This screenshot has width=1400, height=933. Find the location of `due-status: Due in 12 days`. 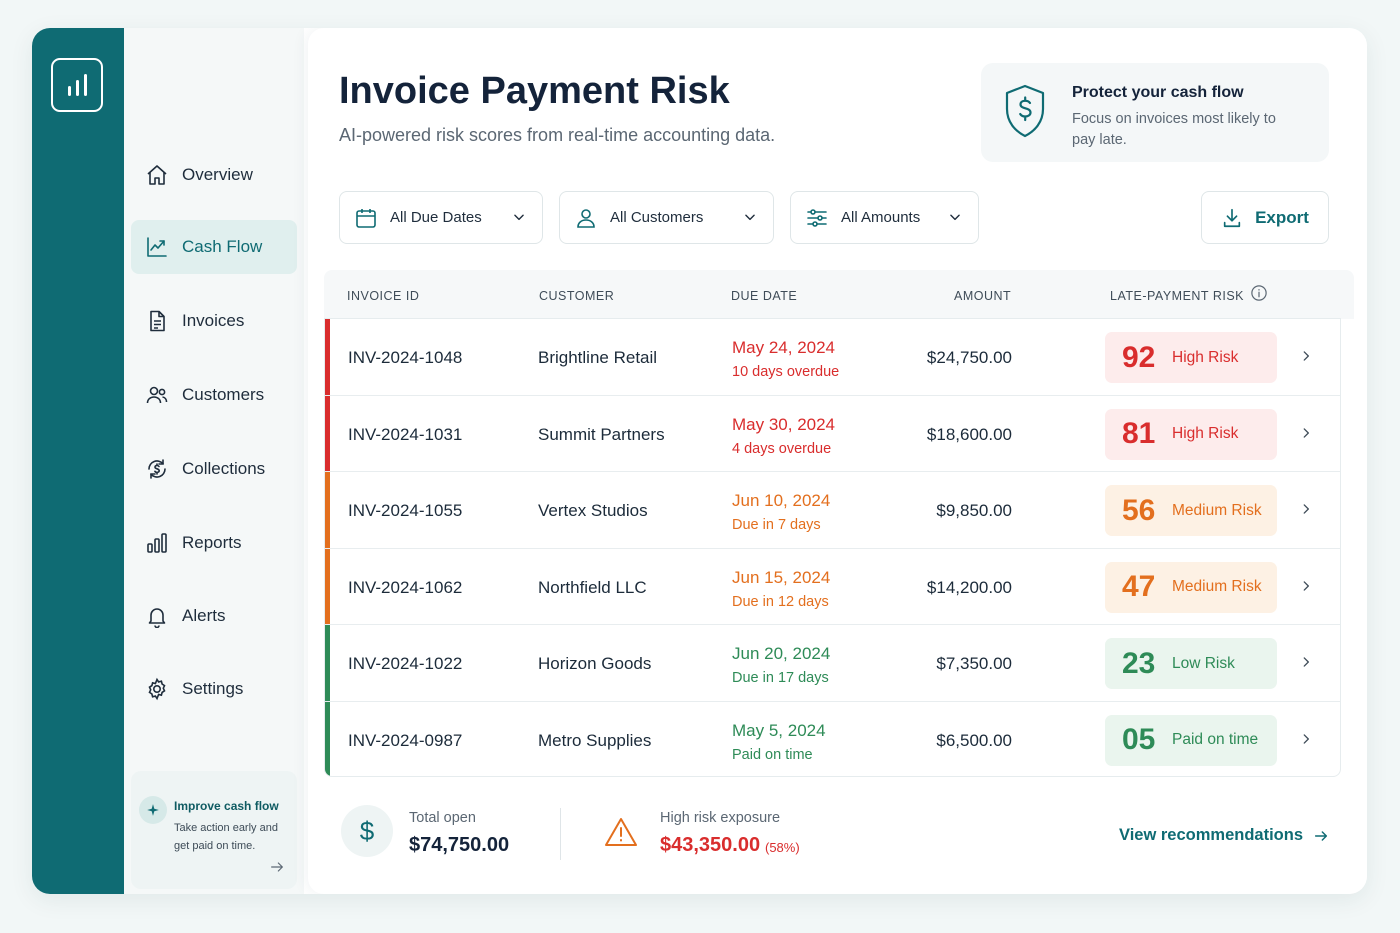

due-status: Due in 12 days is located at coordinates (780, 601).